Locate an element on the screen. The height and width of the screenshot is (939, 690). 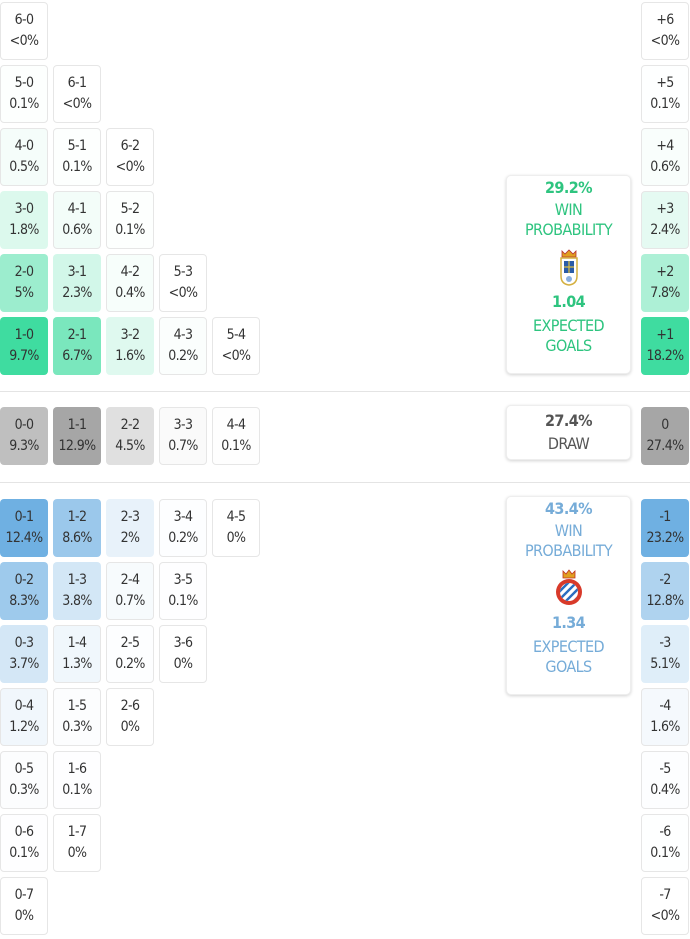
probability-value: 18.2% is located at coordinates (665, 356).